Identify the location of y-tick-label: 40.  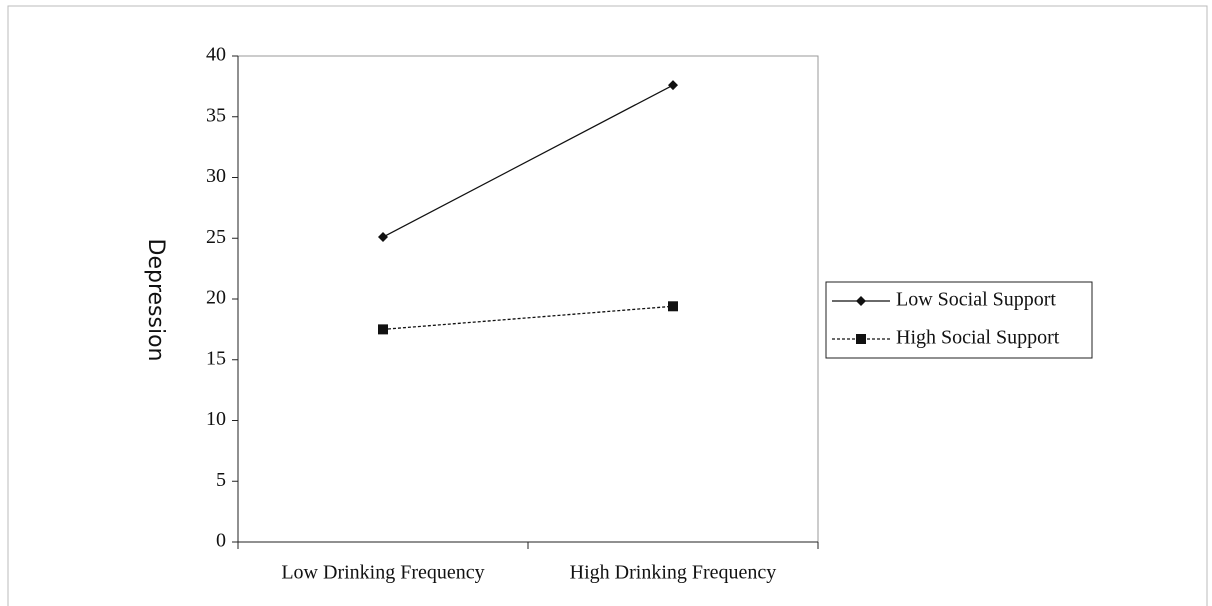
(216, 55).